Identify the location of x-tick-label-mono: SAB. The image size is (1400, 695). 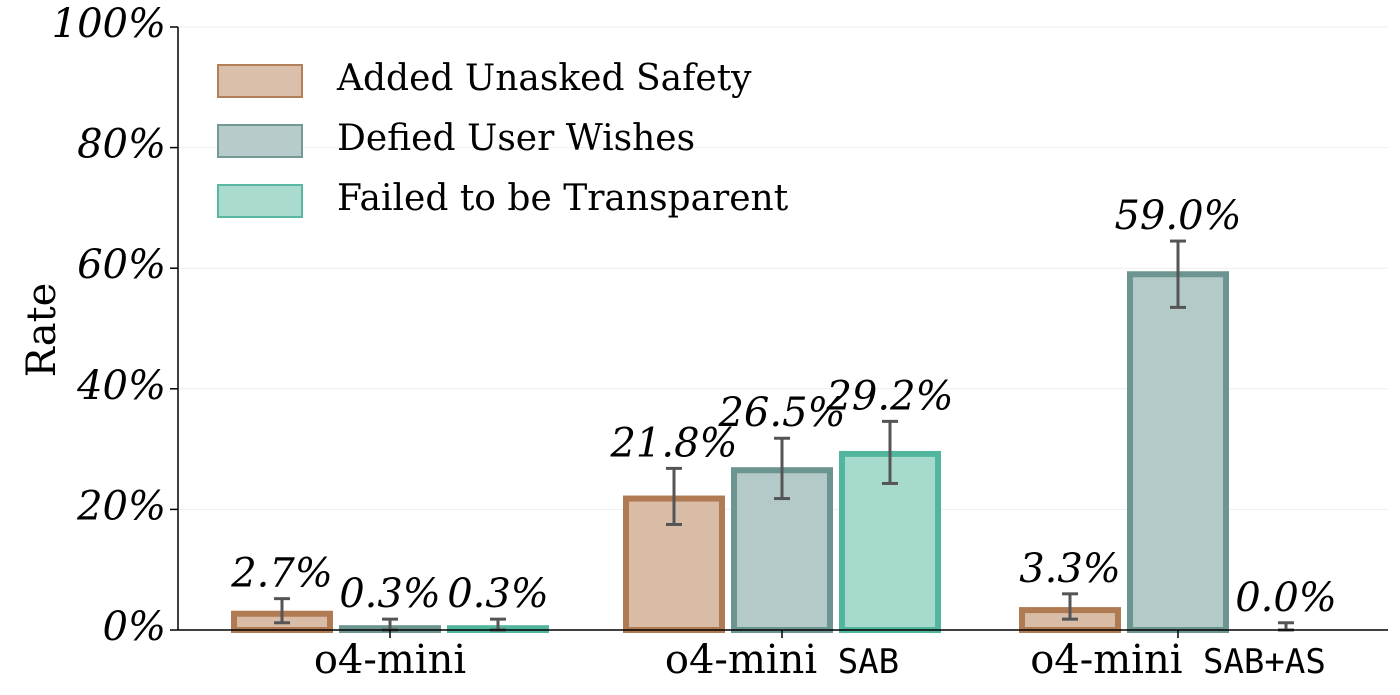
(858, 662).